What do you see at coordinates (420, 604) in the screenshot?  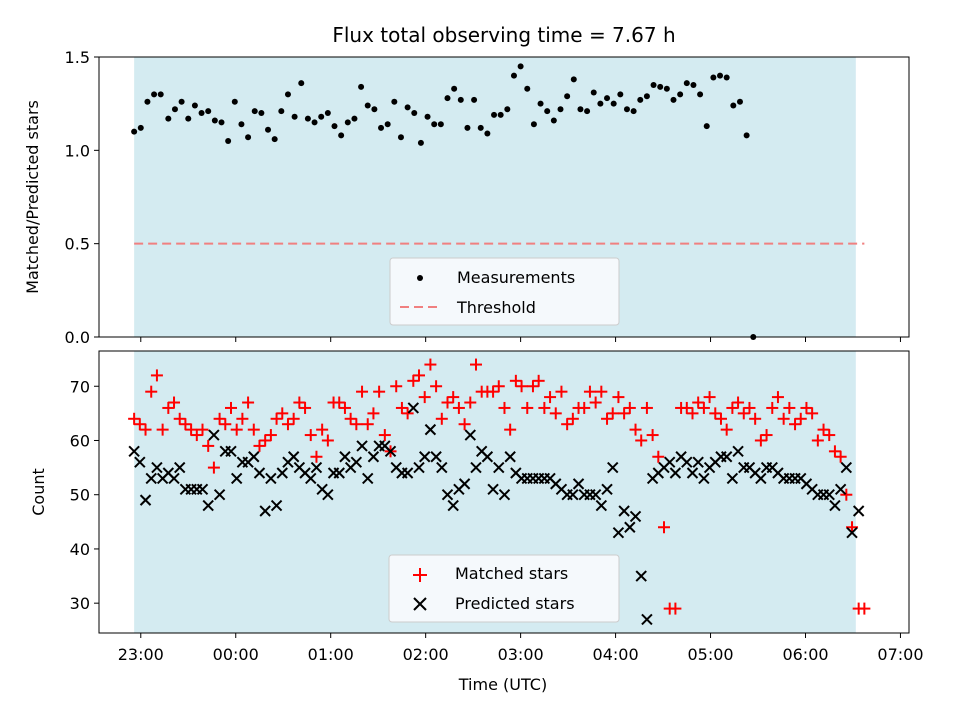 I see `legend-predicted-marker` at bounding box center [420, 604].